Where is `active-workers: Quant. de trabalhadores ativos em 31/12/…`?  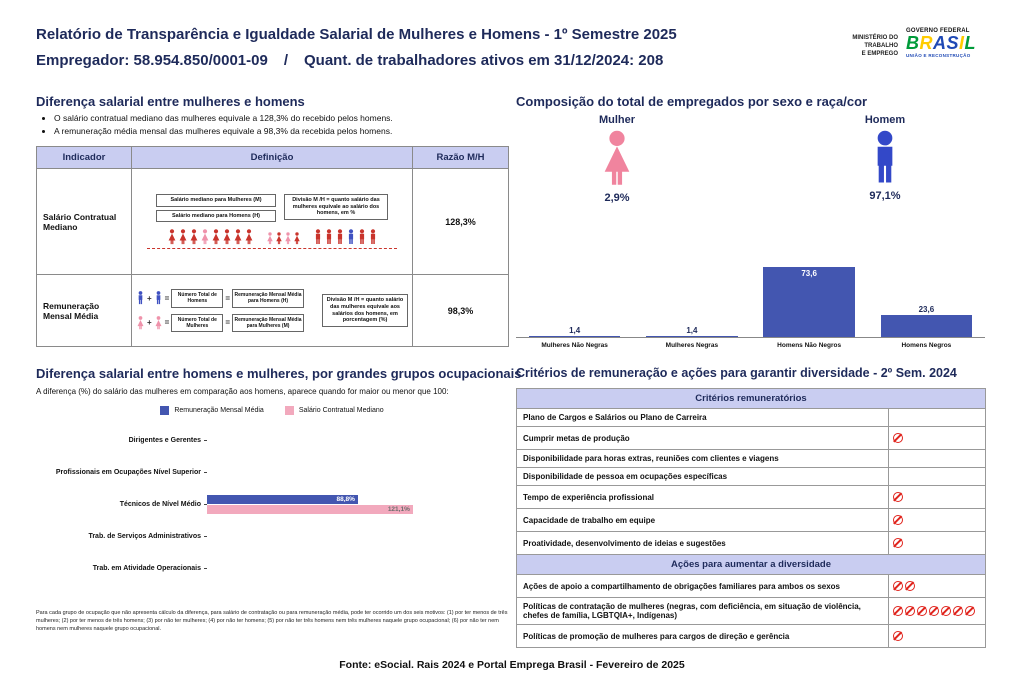 active-workers: Quant. de trabalhadores ativos em 31/12/… is located at coordinates (483, 60).